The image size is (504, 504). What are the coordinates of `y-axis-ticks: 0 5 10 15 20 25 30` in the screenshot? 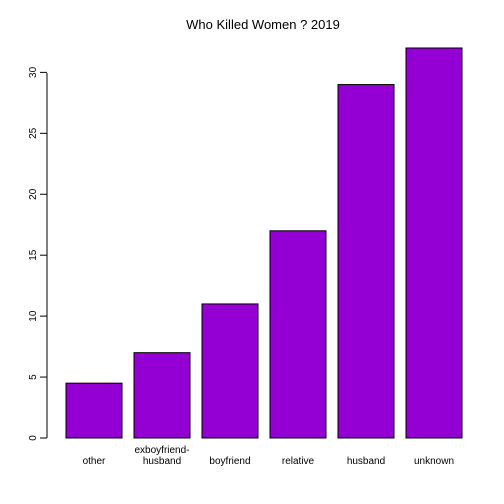 It's located at (37, 253).